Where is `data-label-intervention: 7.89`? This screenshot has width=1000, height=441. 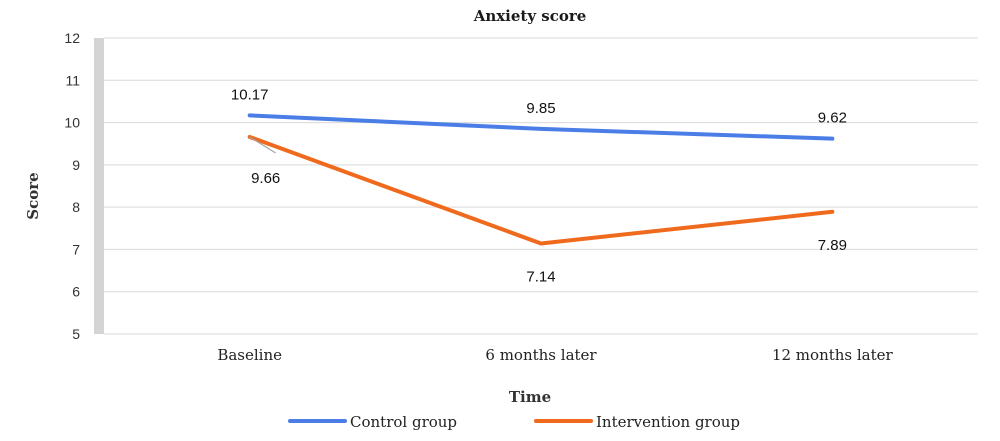 data-label-intervention: 7.89 is located at coordinates (832, 245).